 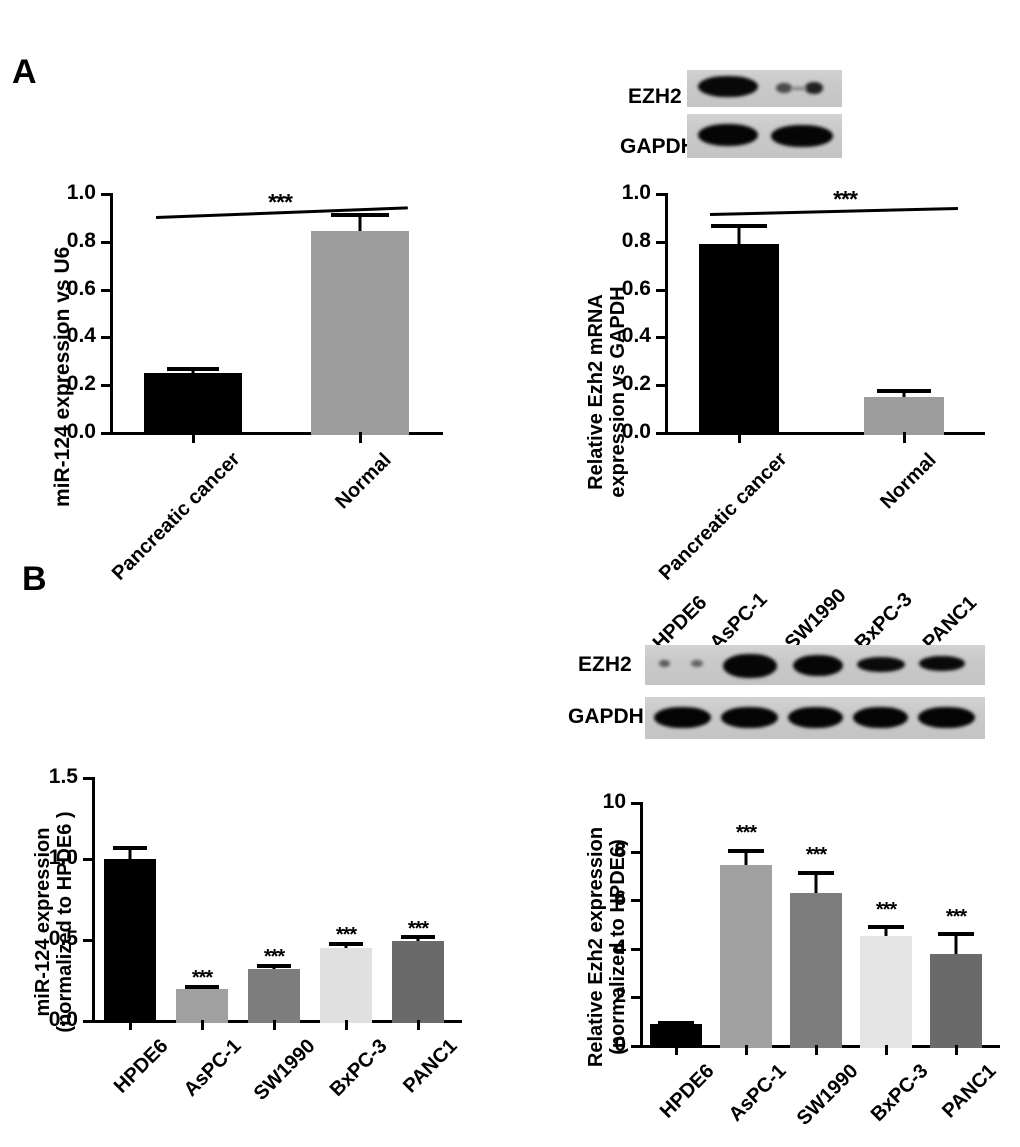 I want to click on chart-a-right-yticklabel-0.6: 0.6, so click(x=636, y=288).